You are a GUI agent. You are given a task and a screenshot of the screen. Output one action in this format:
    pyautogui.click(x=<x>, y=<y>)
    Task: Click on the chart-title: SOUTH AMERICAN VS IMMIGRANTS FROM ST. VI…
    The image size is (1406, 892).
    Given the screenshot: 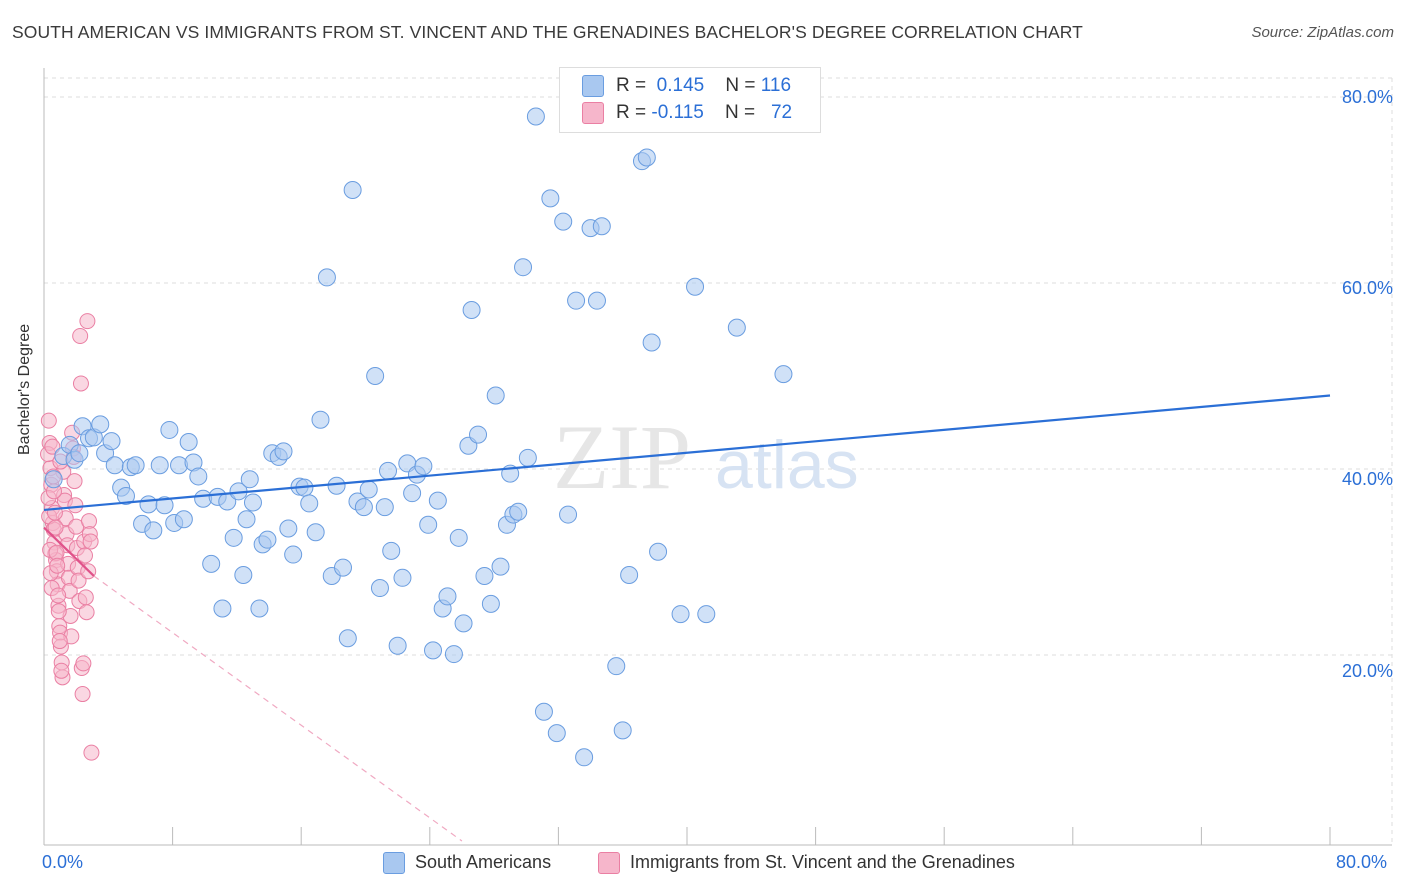 What is the action you would take?
    pyautogui.click(x=547, y=32)
    